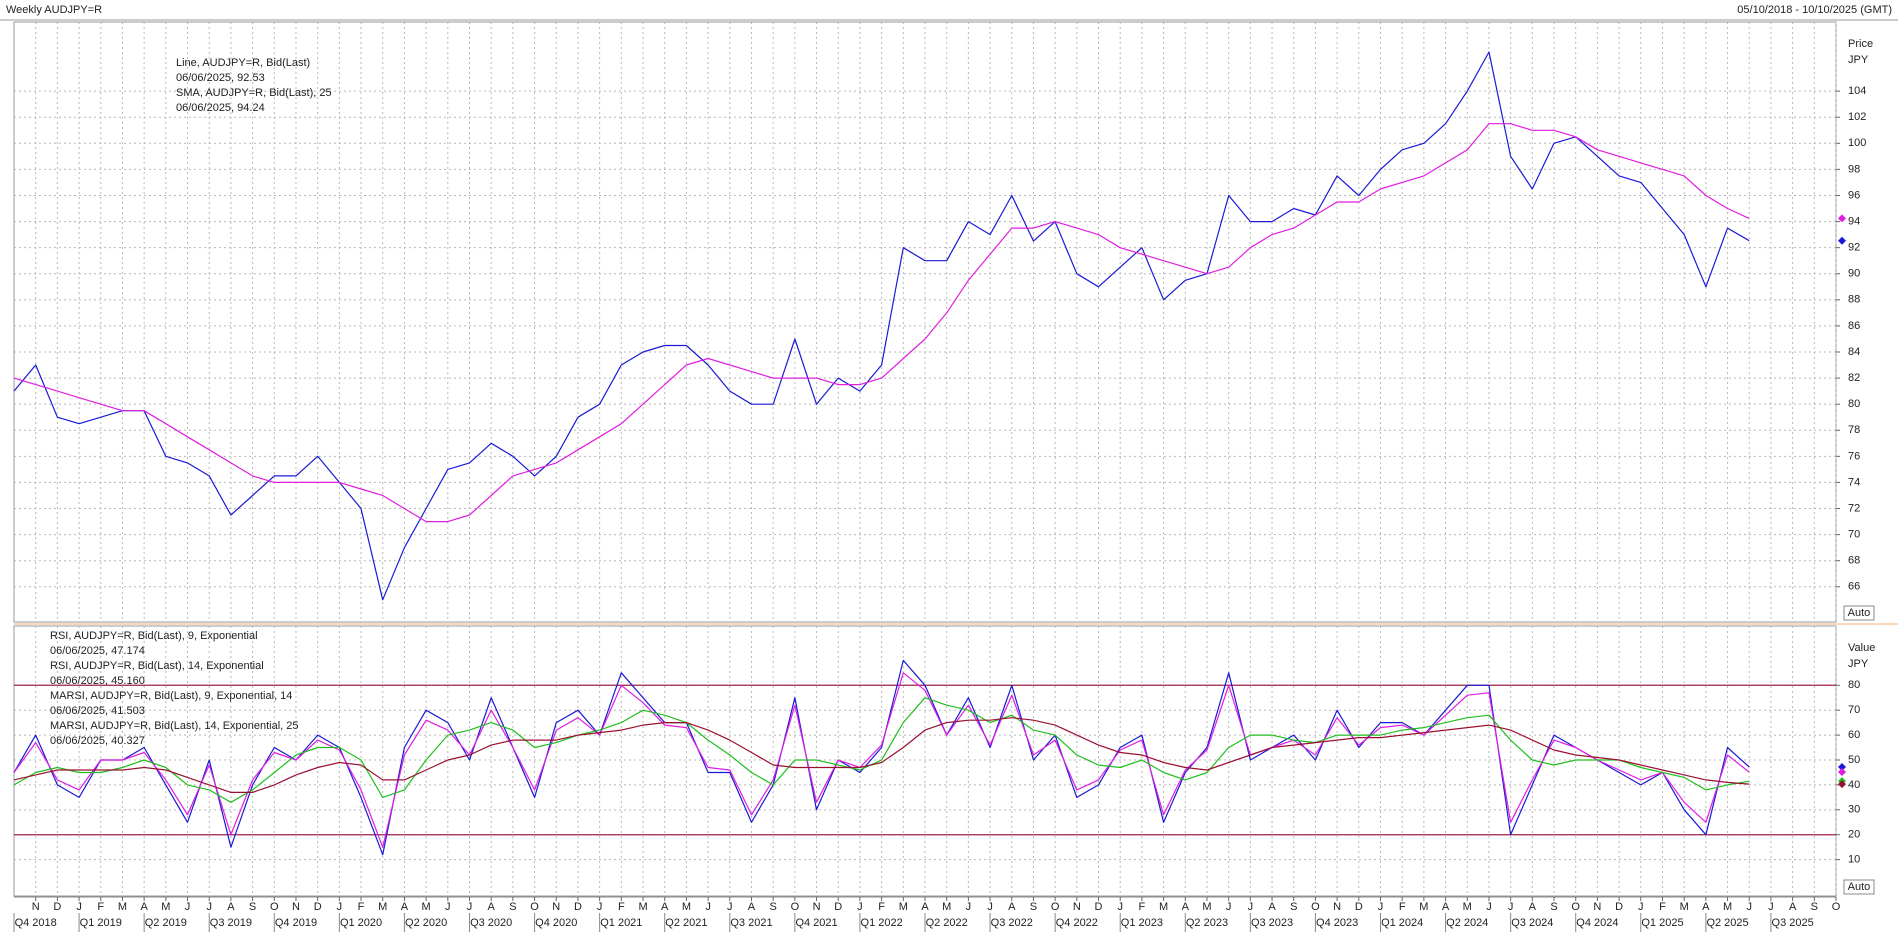  What do you see at coordinates (947, 923) in the screenshot?
I see `quarter-label: Q2 2022` at bounding box center [947, 923].